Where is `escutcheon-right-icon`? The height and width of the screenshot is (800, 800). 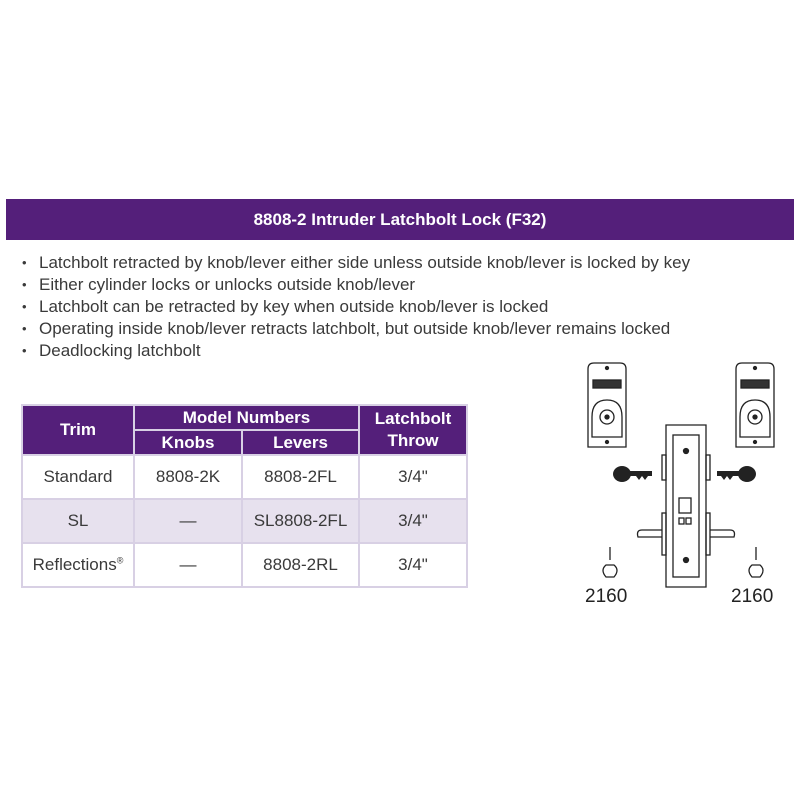 escutcheon-right-icon is located at coordinates (755, 405).